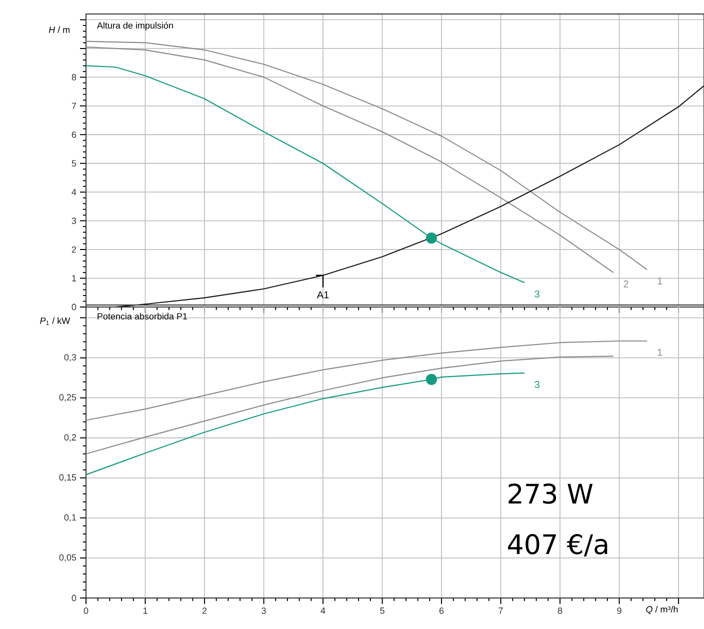 The image size is (704, 629). What do you see at coordinates (55, 321) in the screenshot?
I see `y-axis-title: P$_{1}$ / kW` at bounding box center [55, 321].